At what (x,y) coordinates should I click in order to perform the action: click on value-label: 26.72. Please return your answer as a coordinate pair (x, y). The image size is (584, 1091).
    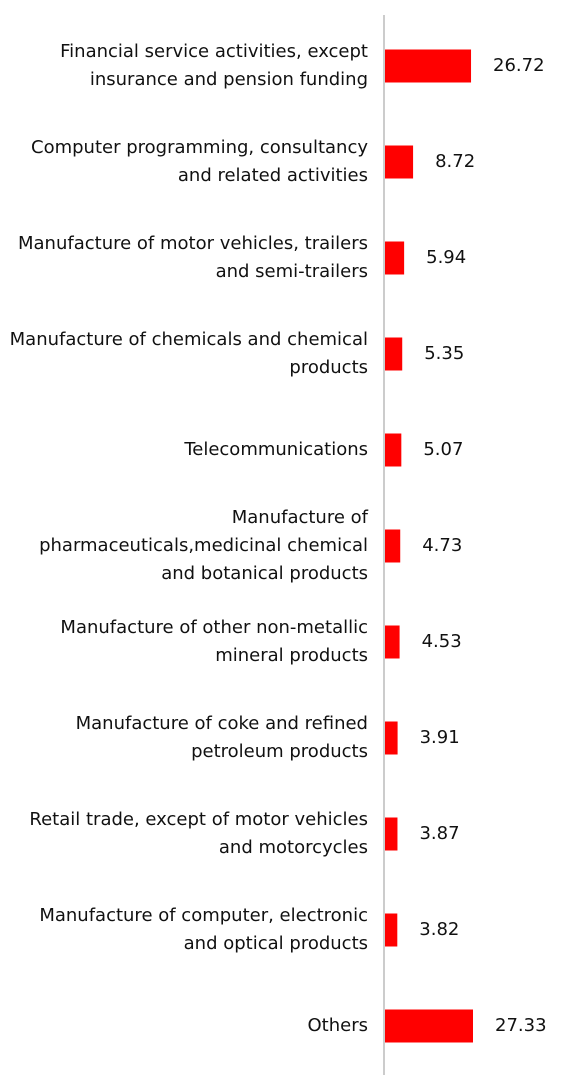
    Looking at the image, I should click on (519, 65).